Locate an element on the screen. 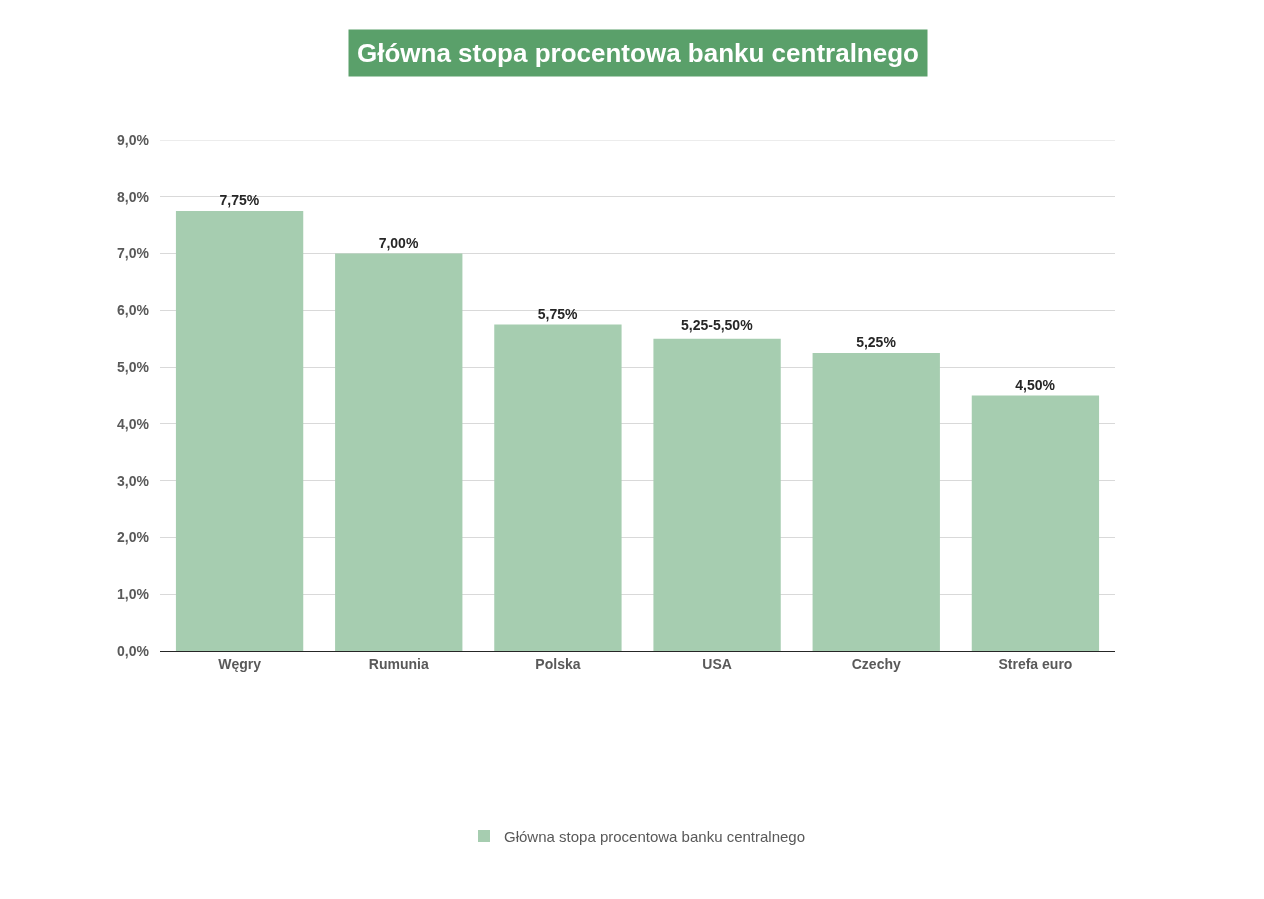  data-label: 4,50% is located at coordinates (1035, 384).